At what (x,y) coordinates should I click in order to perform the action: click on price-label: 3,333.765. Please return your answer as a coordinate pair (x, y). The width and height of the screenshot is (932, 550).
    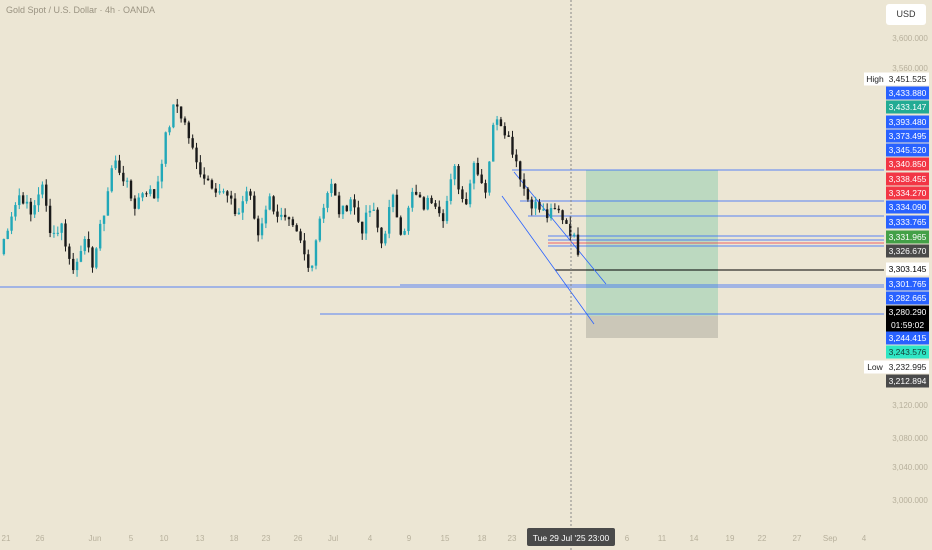
    Looking at the image, I should click on (907, 222).